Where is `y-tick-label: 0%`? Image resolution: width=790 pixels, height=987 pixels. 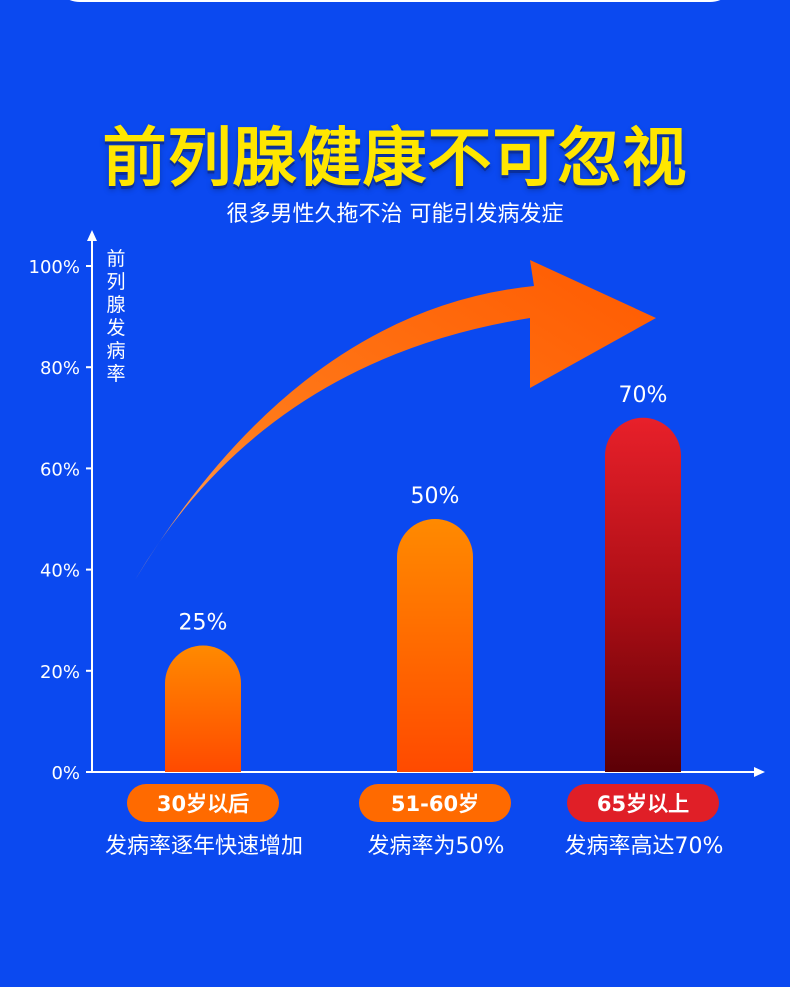
y-tick-label: 0% is located at coordinates (65, 773).